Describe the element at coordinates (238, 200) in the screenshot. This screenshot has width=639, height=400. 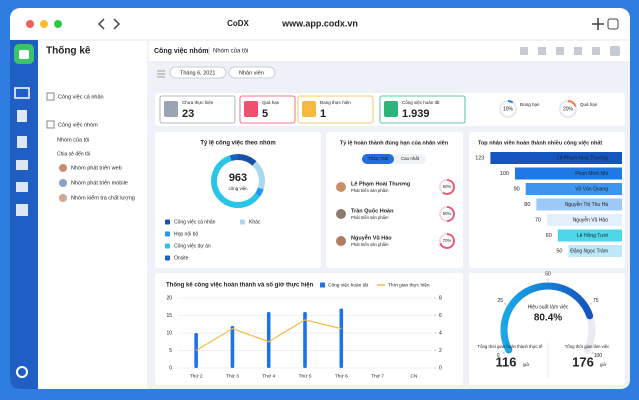
I see `group-panel` at that location.